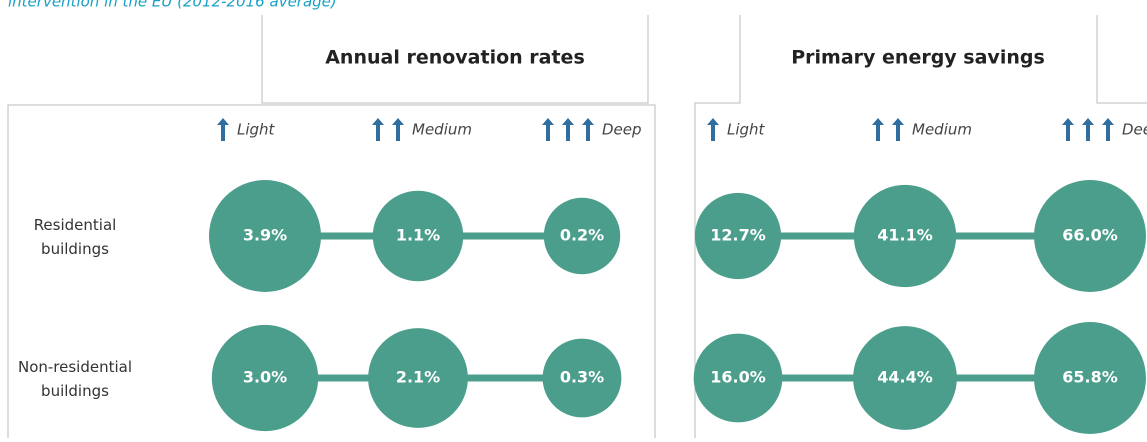  I want to click on value-label: 66.0%, so click(1090, 235).